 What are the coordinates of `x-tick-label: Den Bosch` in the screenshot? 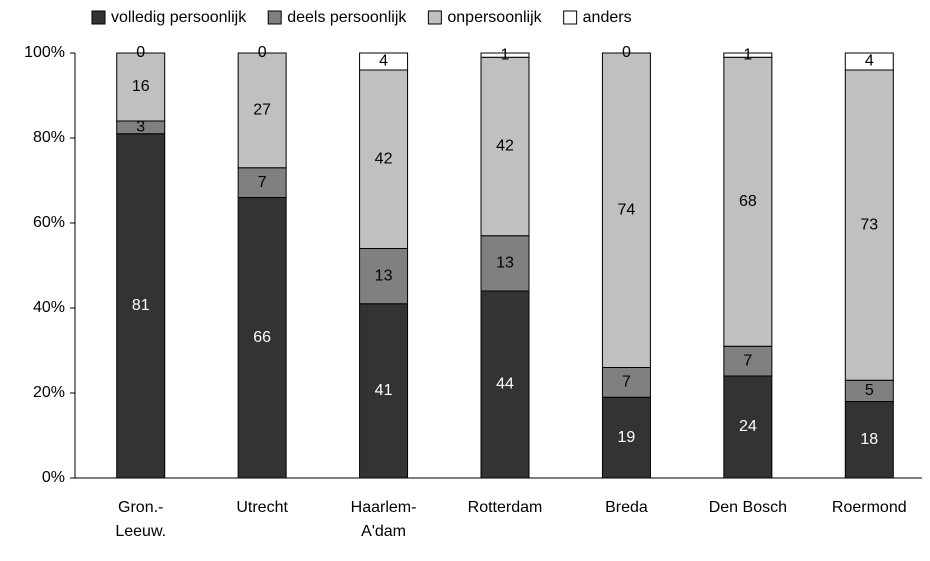 It's located at (748, 507).